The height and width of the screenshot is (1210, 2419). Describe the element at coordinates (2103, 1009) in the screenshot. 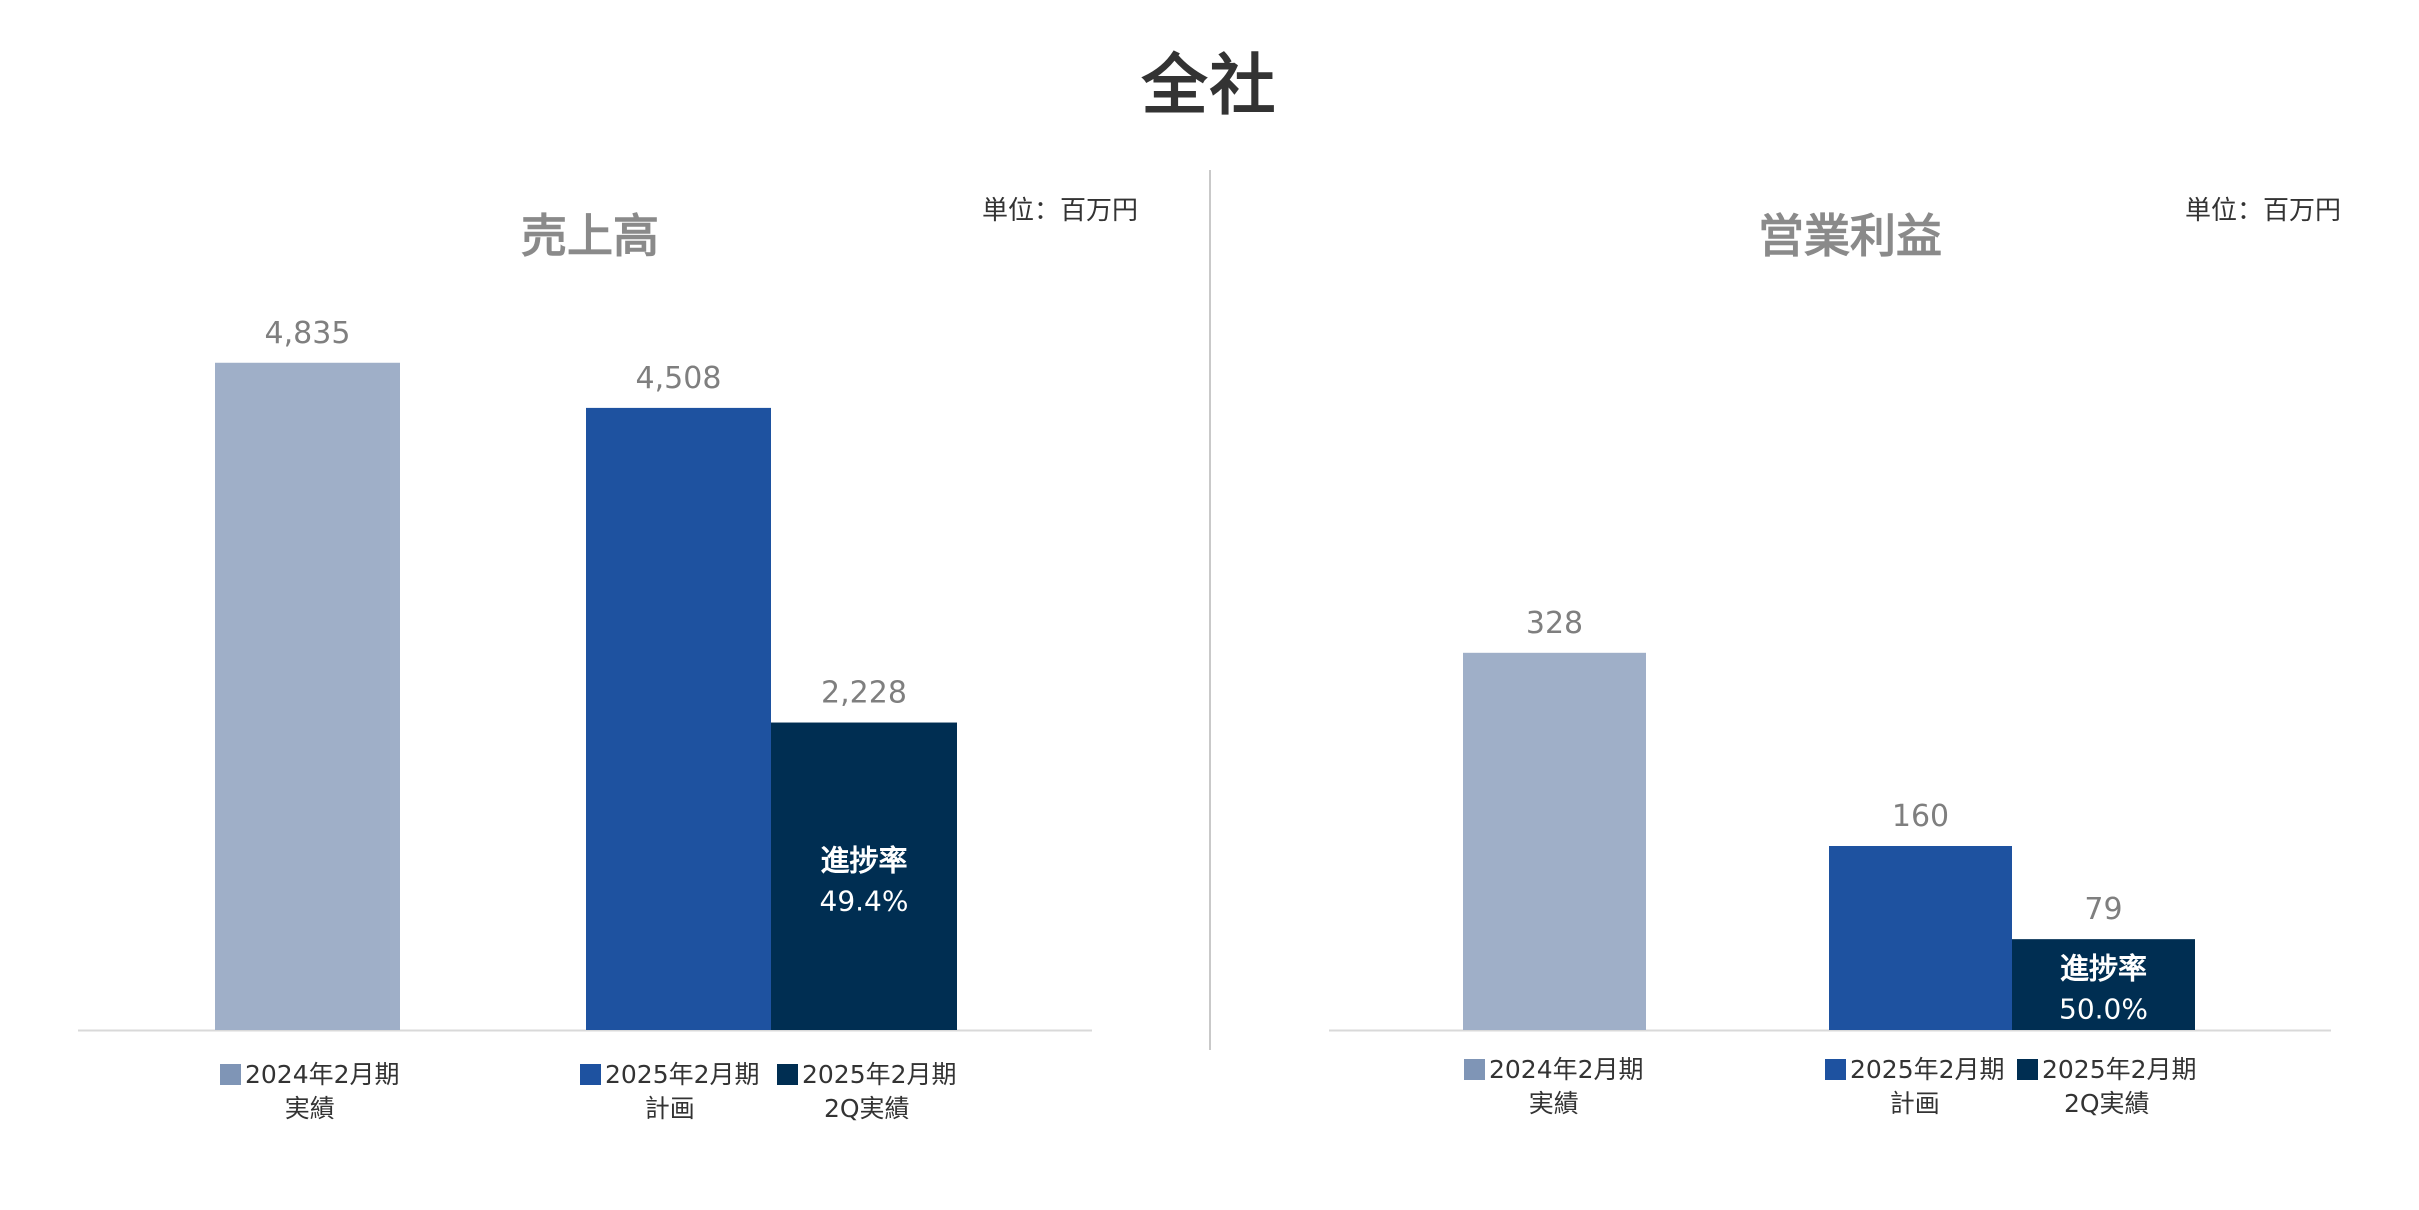

I see `progress-rate-value: 50.0%` at that location.